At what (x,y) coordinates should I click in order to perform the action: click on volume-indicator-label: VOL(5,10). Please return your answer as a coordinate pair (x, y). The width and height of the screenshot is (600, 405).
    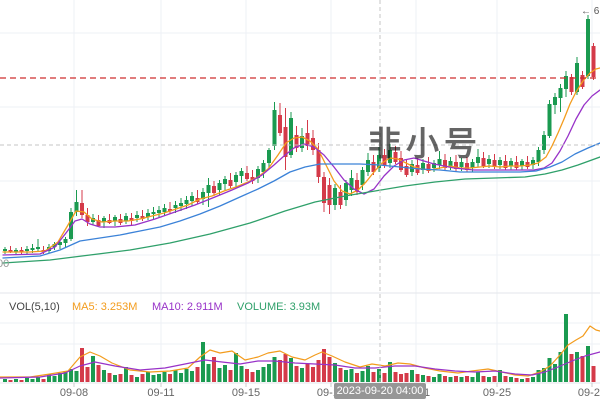
    Looking at the image, I should click on (34, 307).